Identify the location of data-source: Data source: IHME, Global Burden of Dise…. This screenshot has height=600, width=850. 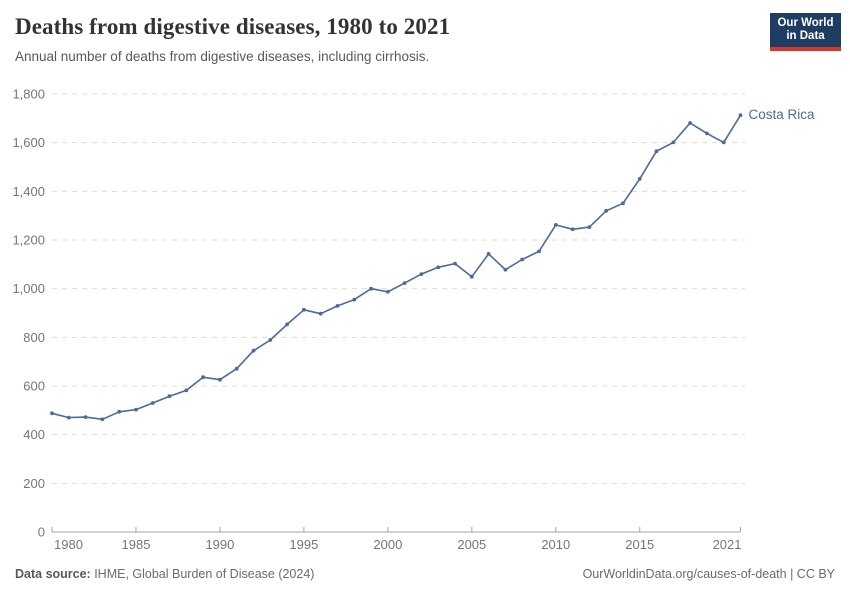
(164, 574).